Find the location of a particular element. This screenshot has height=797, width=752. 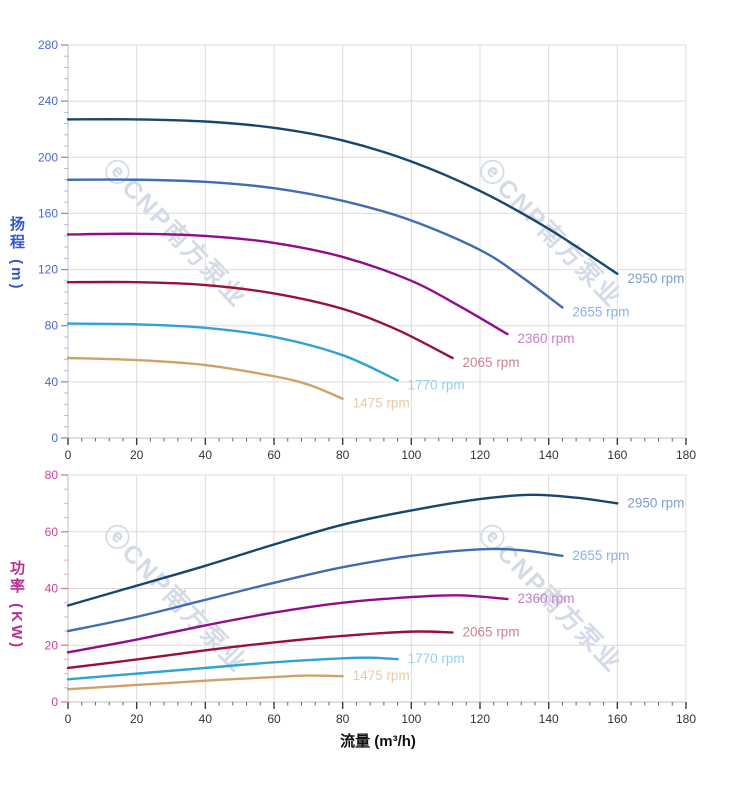

flow-axis-title: 流量 (m³/h) is located at coordinates (378, 741).